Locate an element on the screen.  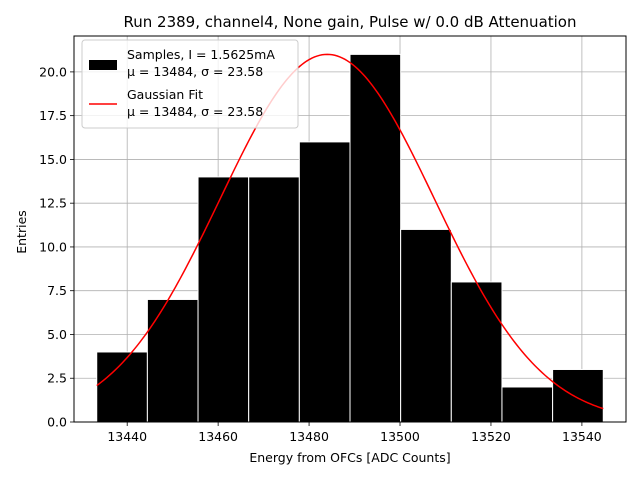
x-tick-label: 13520 is located at coordinates (491, 436).